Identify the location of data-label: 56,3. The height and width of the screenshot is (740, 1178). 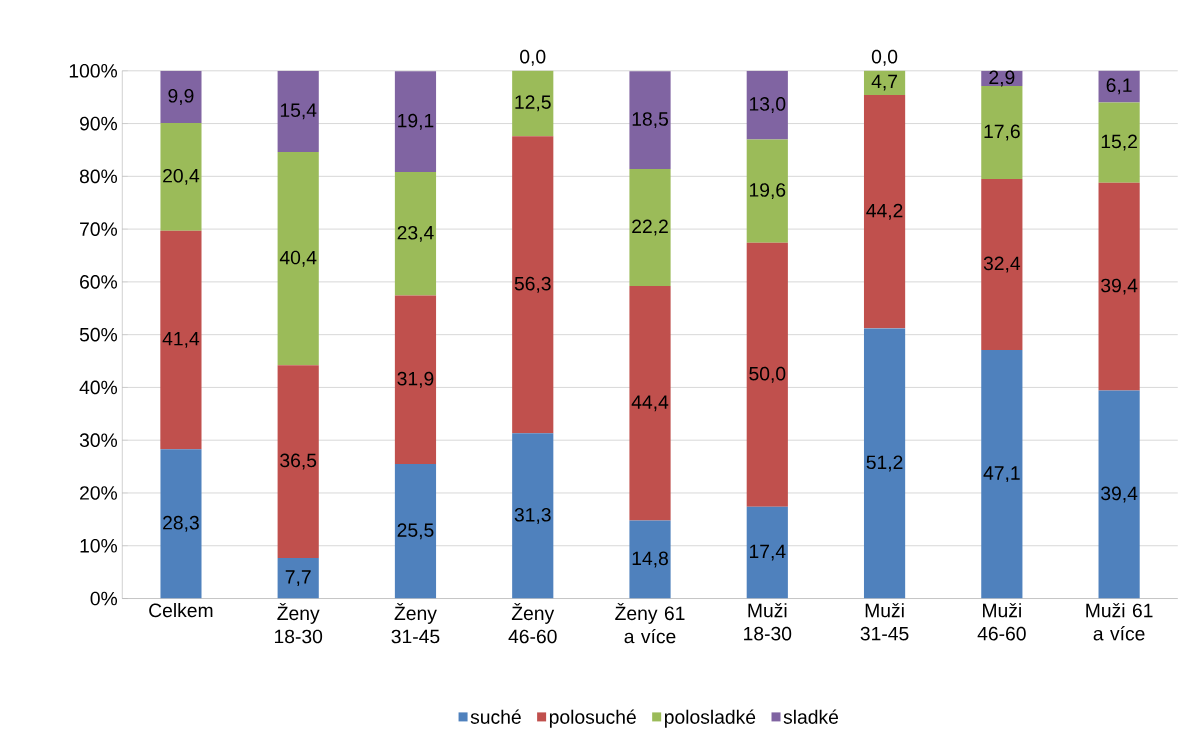
(532, 284).